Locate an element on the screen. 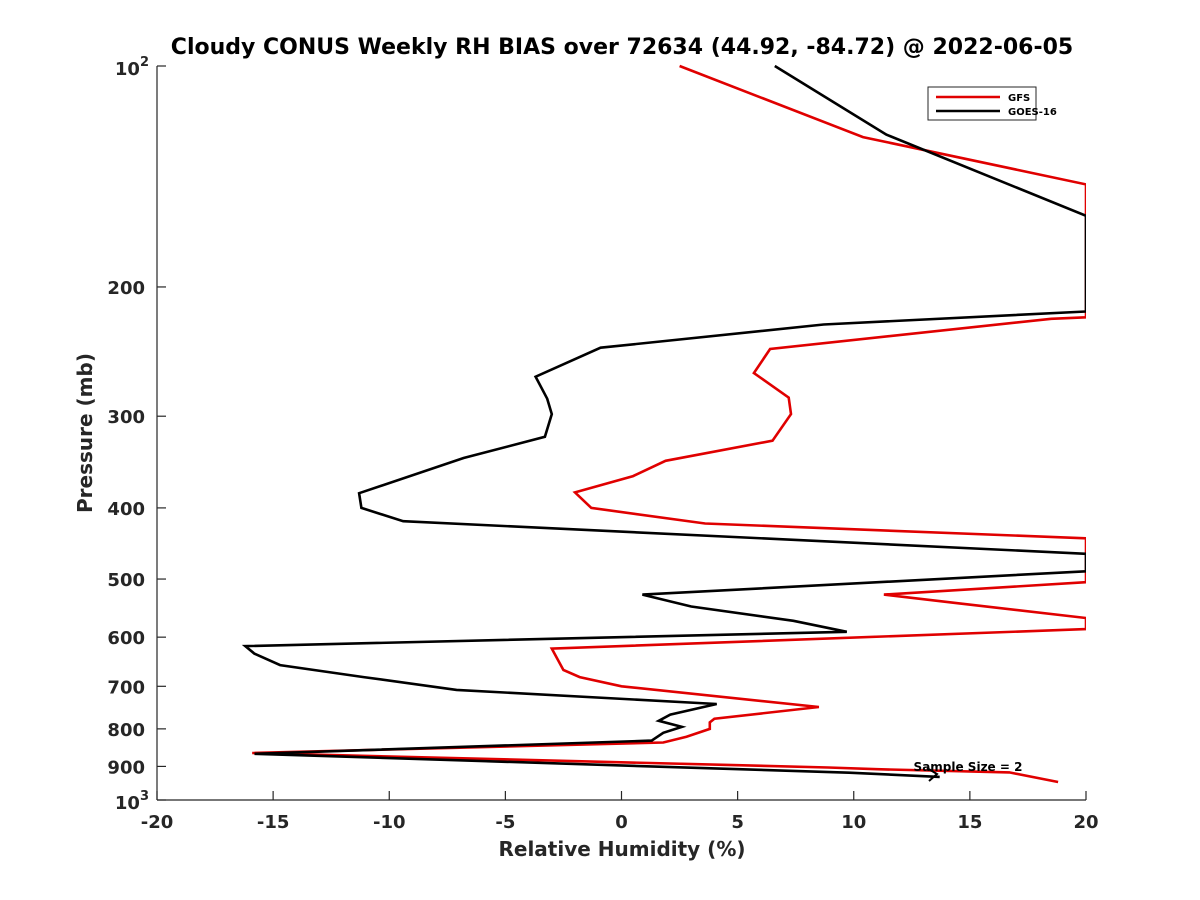 This screenshot has width=1200, height=900. y-tick-label: 10² is located at coordinates (132, 67).